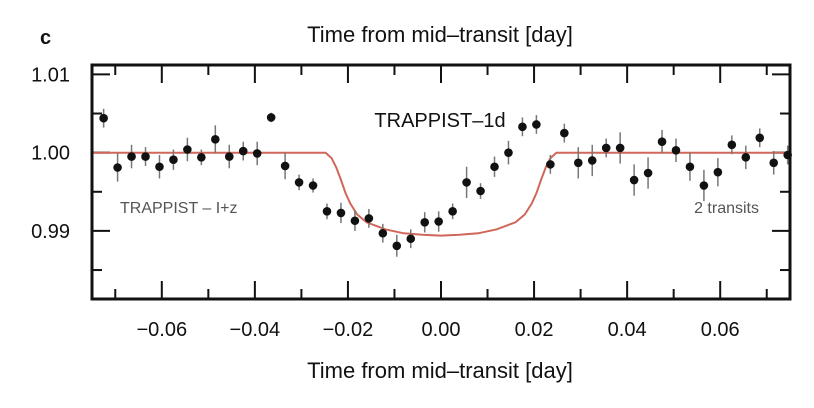 The height and width of the screenshot is (408, 814). What do you see at coordinates (161, 330) in the screenshot?
I see `x-tick-label: −0.06` at bounding box center [161, 330].